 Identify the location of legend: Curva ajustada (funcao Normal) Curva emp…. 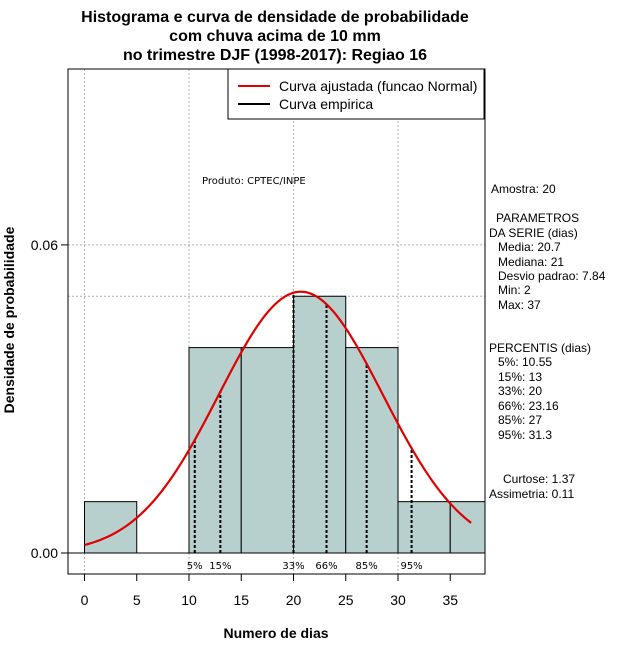
(356, 94).